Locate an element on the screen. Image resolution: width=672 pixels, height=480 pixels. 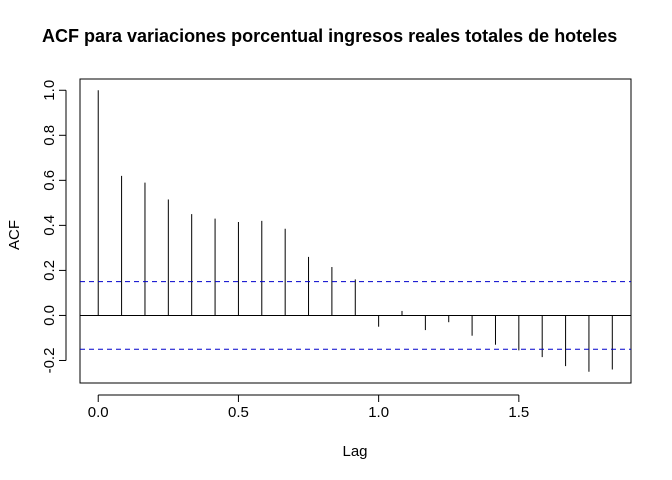
y-tick-label: -0.2 is located at coordinates (49, 361).